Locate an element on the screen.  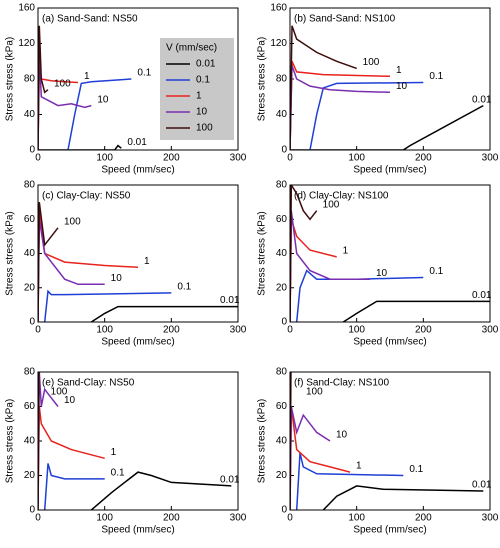
legend-title: V (mm/sec) is located at coordinates (191, 48).